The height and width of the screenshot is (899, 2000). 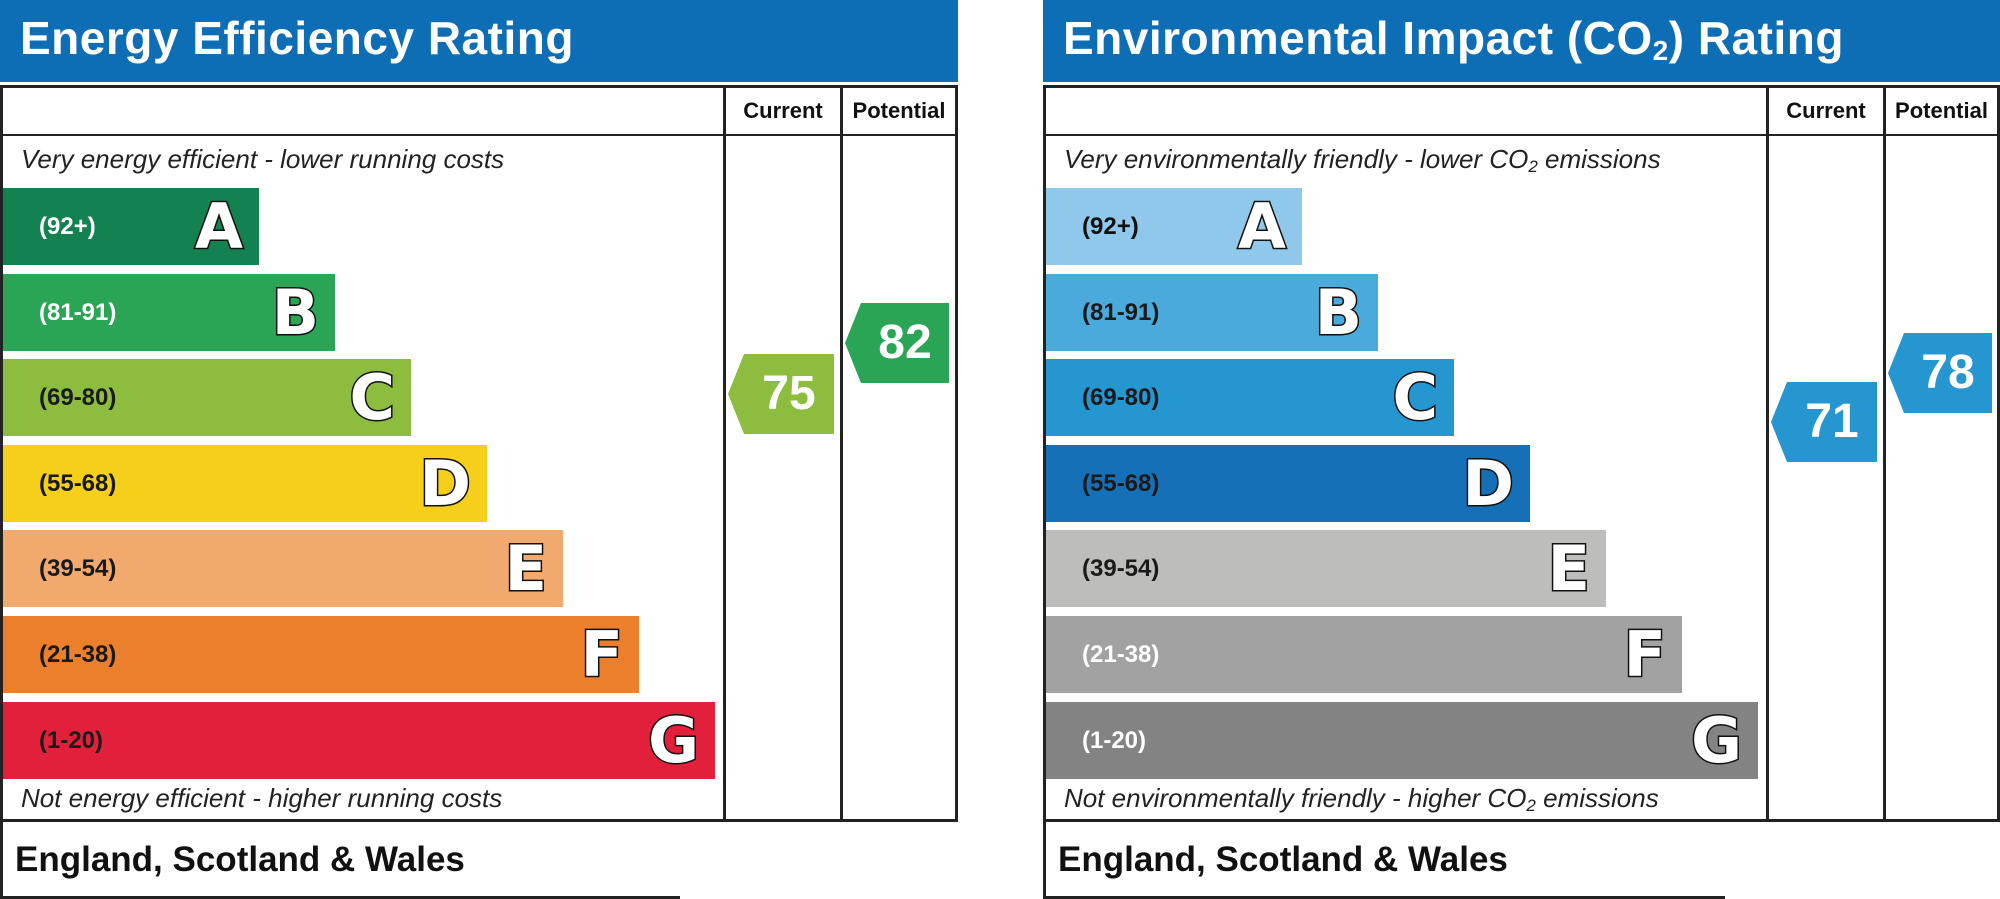 I want to click on chart-title: Environmental Impact (CO2) Rating, so click(x=1453, y=39).